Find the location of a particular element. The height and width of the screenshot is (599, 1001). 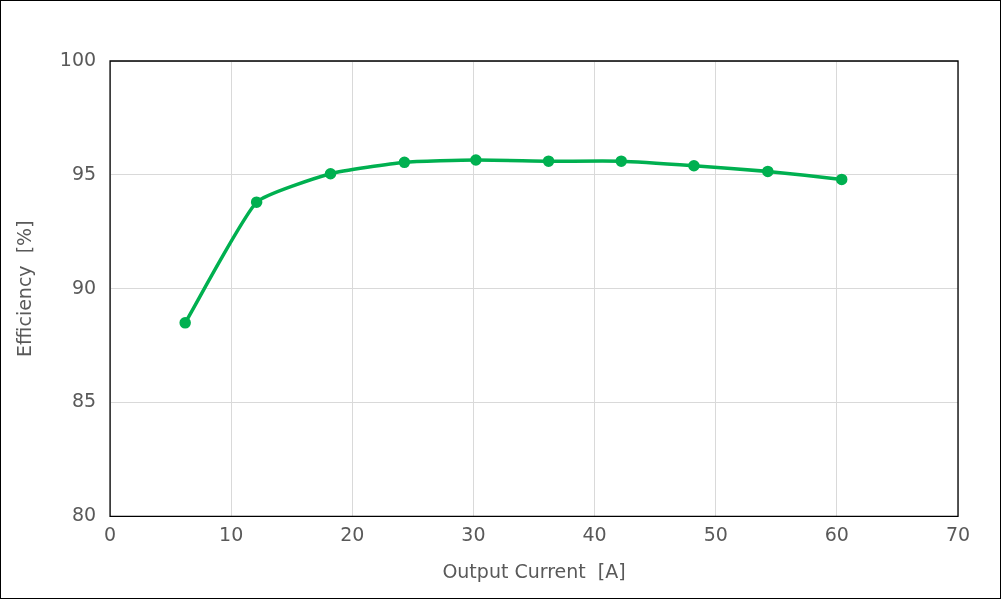

y-tick-label: 80 is located at coordinates (84, 514).